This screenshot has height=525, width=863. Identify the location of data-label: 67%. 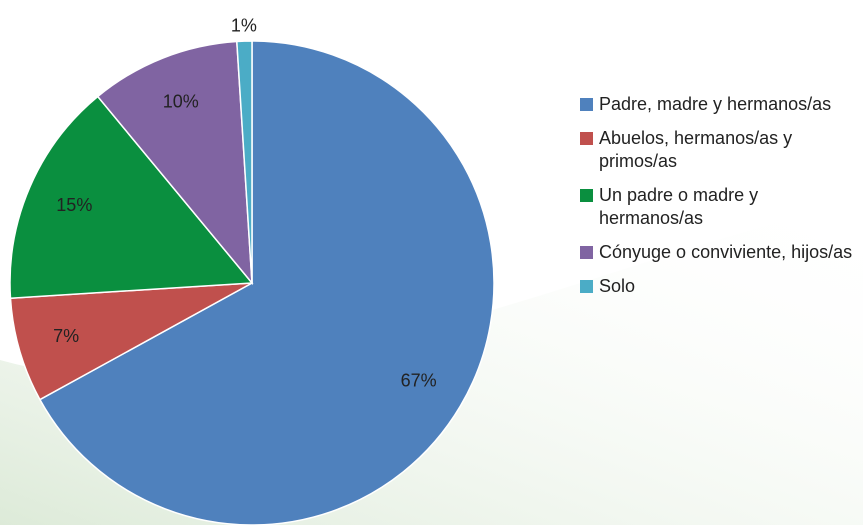
(419, 380).